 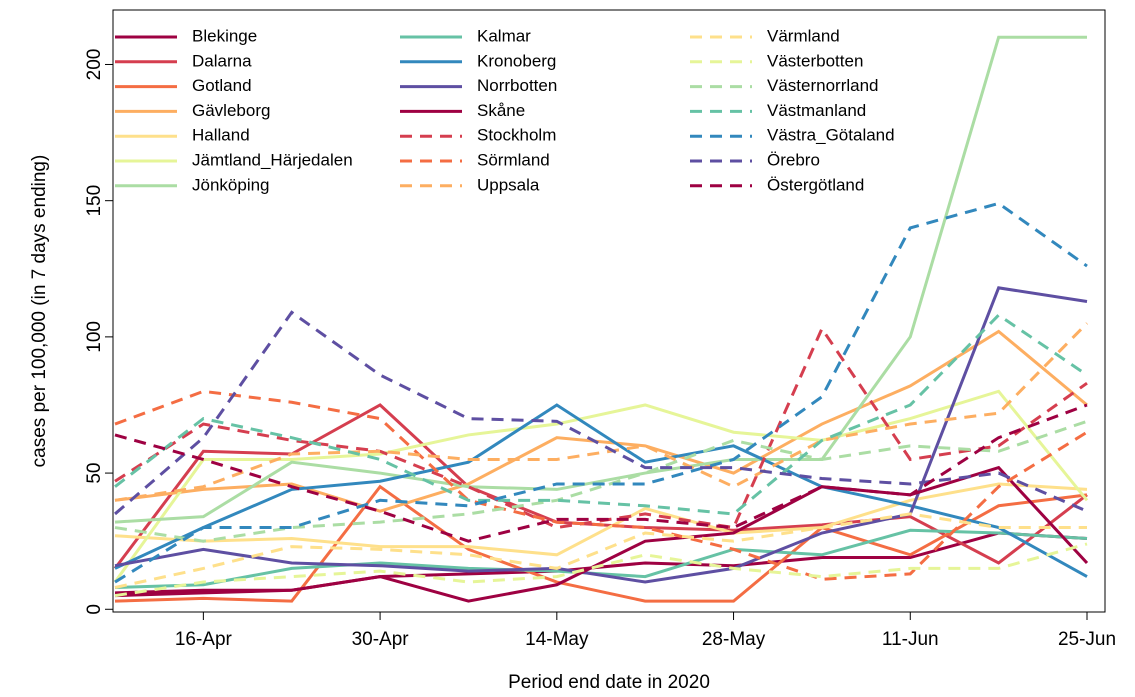 I want to click on legend-label: Skåne, so click(x=501, y=110).